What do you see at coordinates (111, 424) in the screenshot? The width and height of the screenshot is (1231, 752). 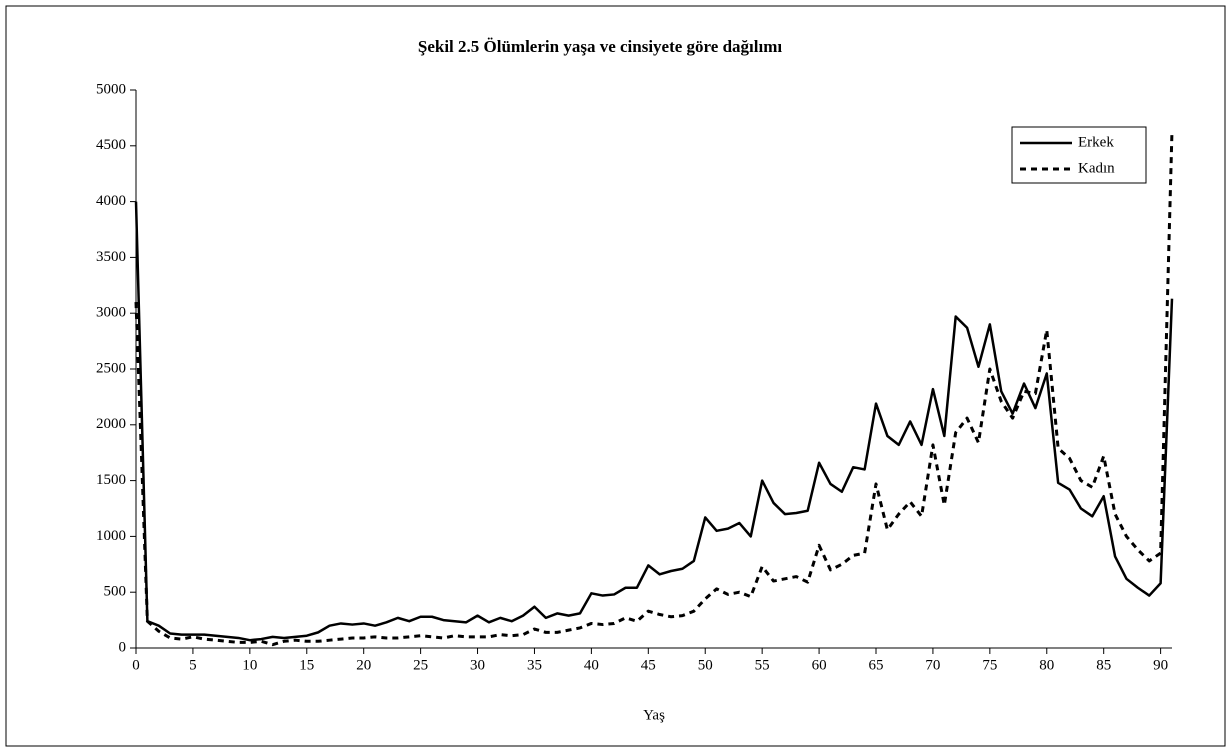 I see `y-tick-label: 2000` at bounding box center [111, 424].